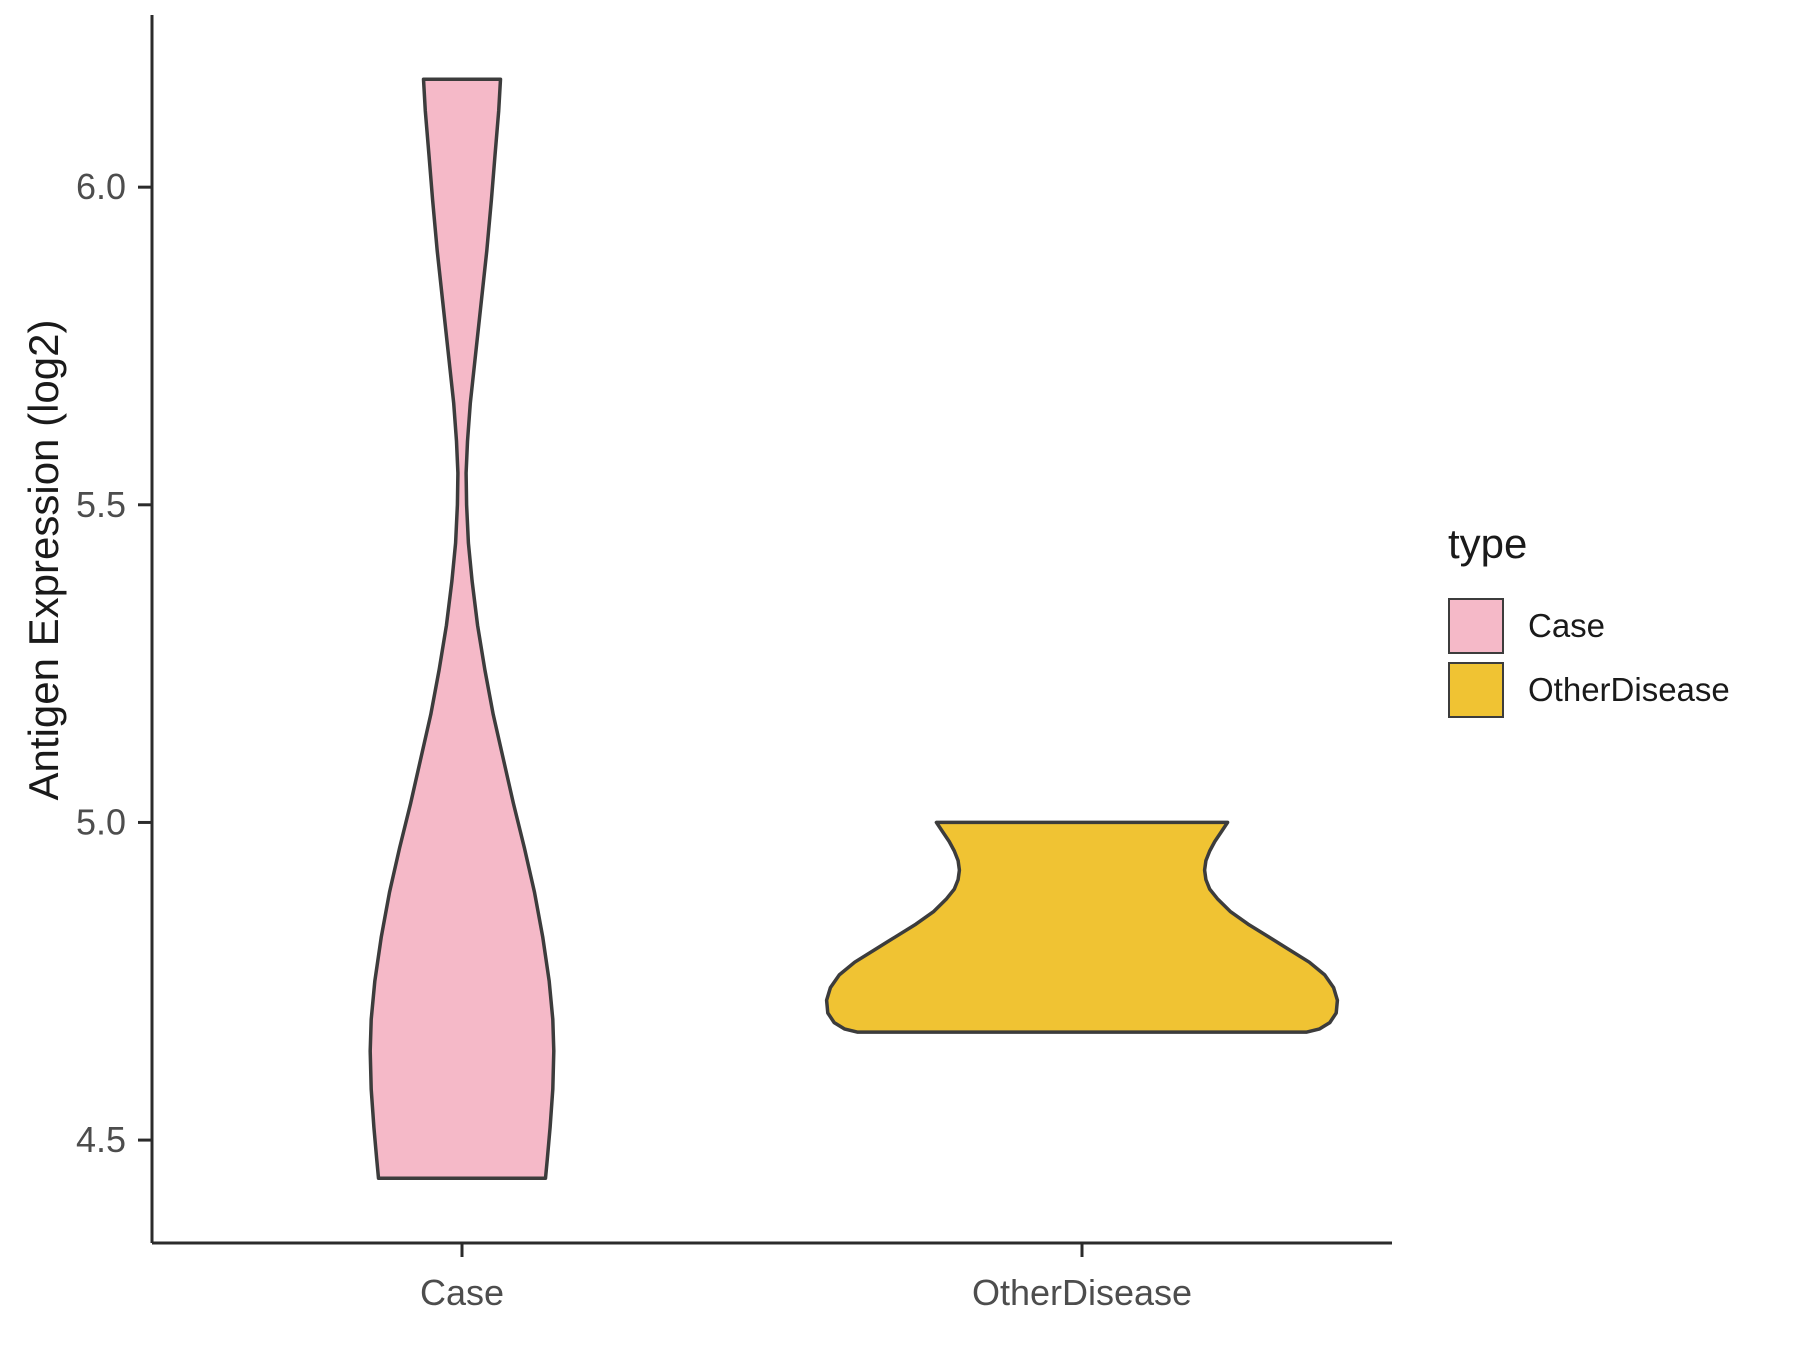  What do you see at coordinates (1488, 543) in the screenshot?
I see `legend-title: type` at bounding box center [1488, 543].